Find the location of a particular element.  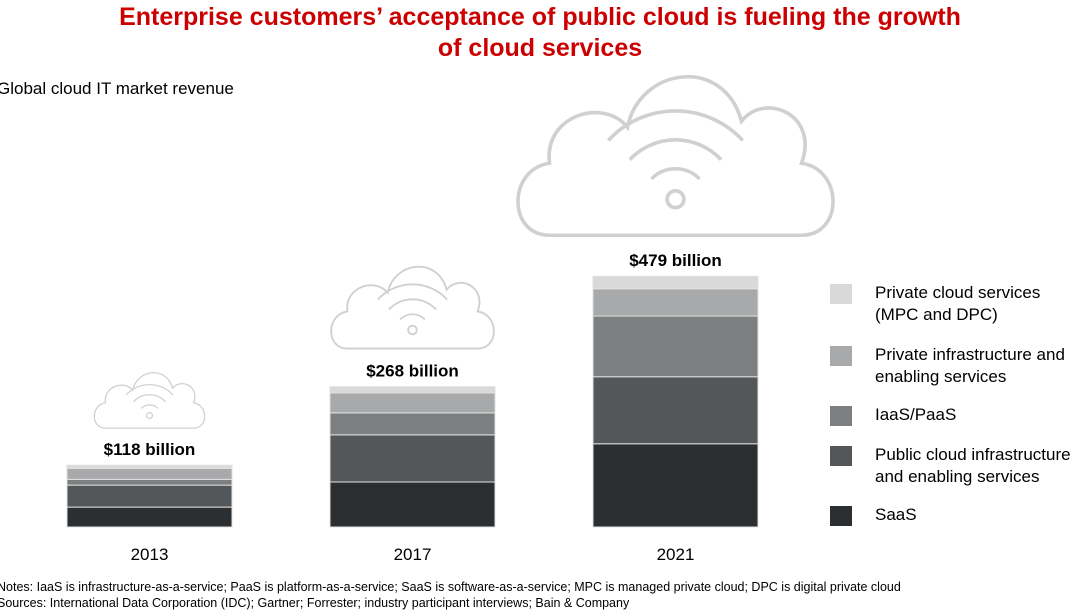

legend-label: Private cloud services (MPC and DPC) is located at coordinates (958, 303).